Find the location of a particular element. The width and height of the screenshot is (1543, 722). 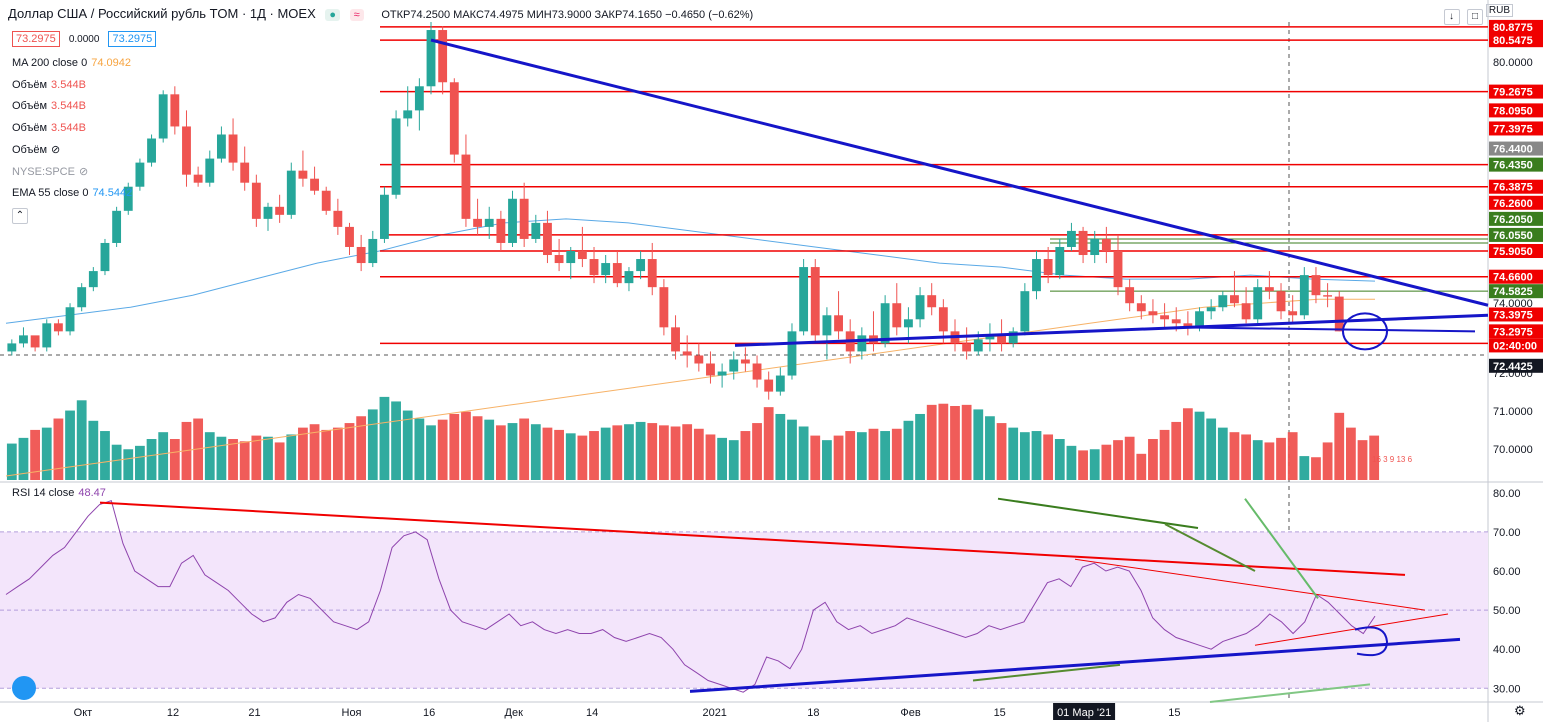

ema55-line is located at coordinates (690, 271).